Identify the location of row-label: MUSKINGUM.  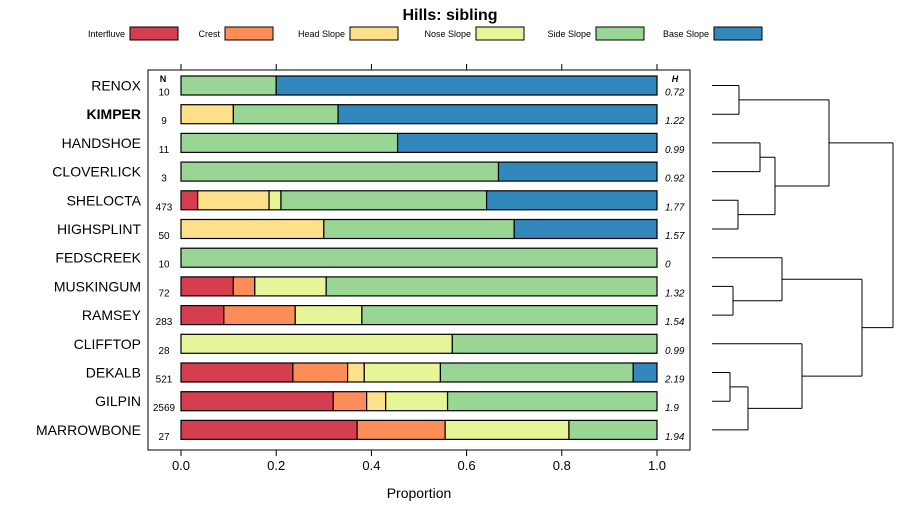
(97, 286).